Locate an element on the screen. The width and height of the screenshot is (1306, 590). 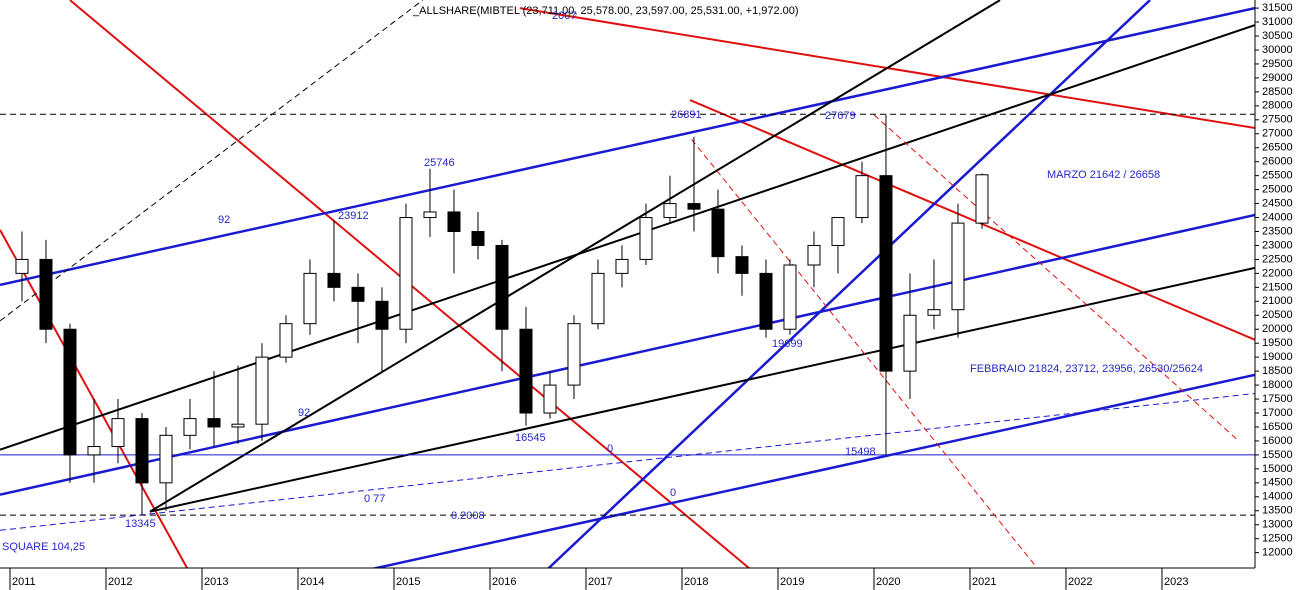
y-tick-label: 28000 is located at coordinates (1277, 106).